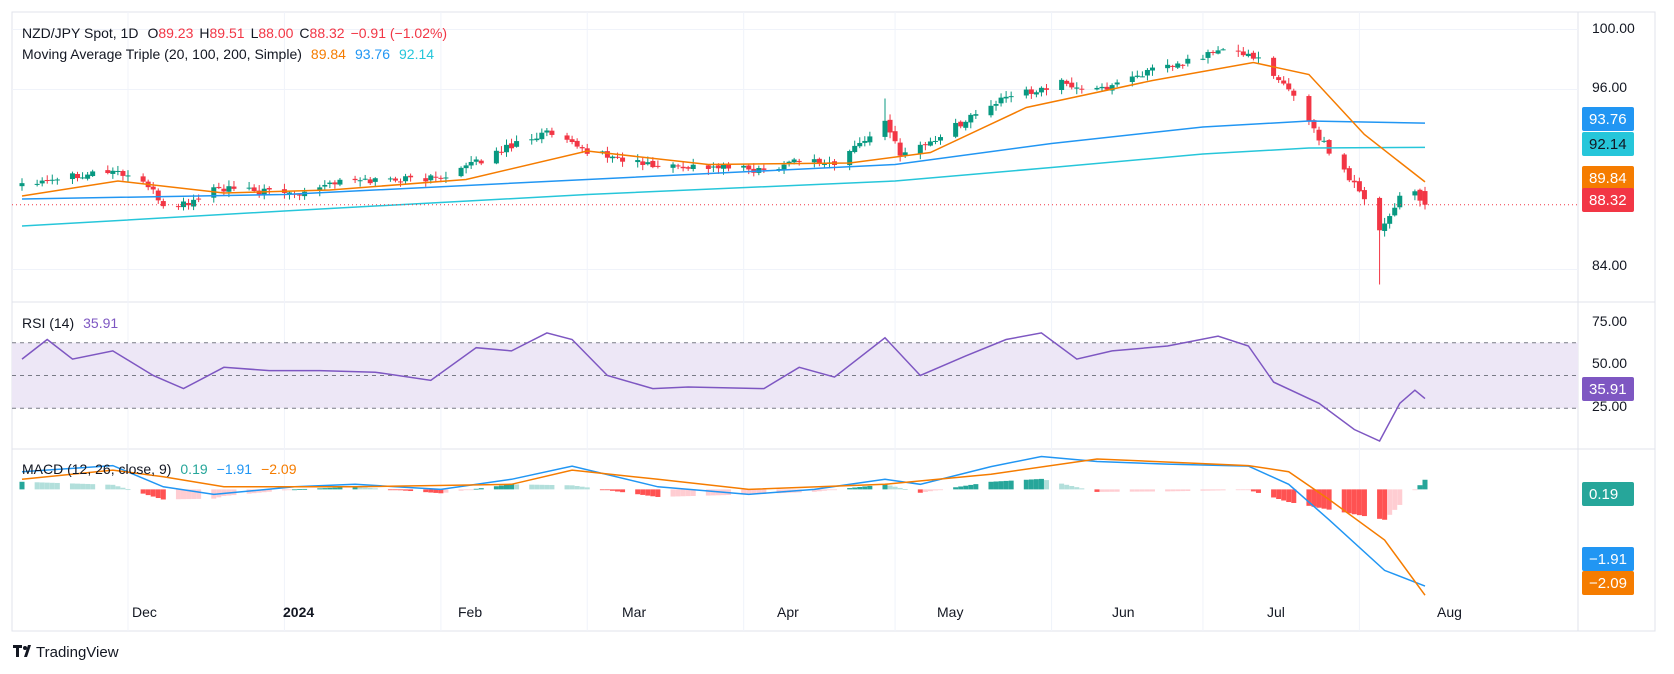  Describe the element at coordinates (470, 612) in the screenshot. I see `month-feb: Feb` at that location.